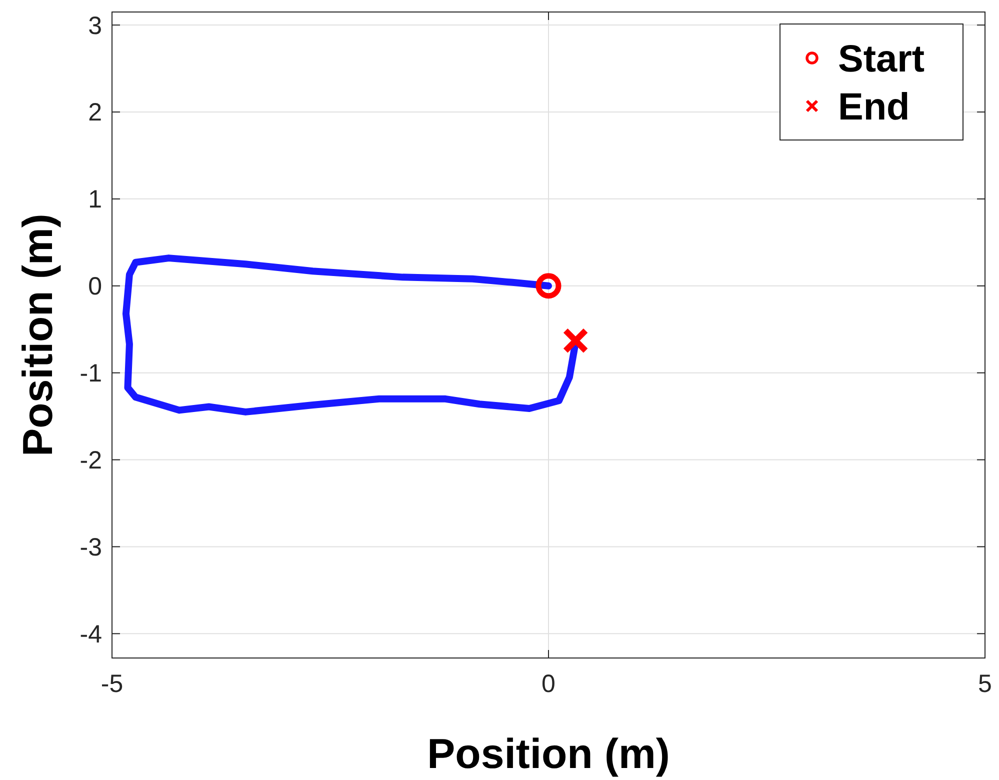 The height and width of the screenshot is (780, 999). I want to click on y-tick-label: -2, so click(91, 460).